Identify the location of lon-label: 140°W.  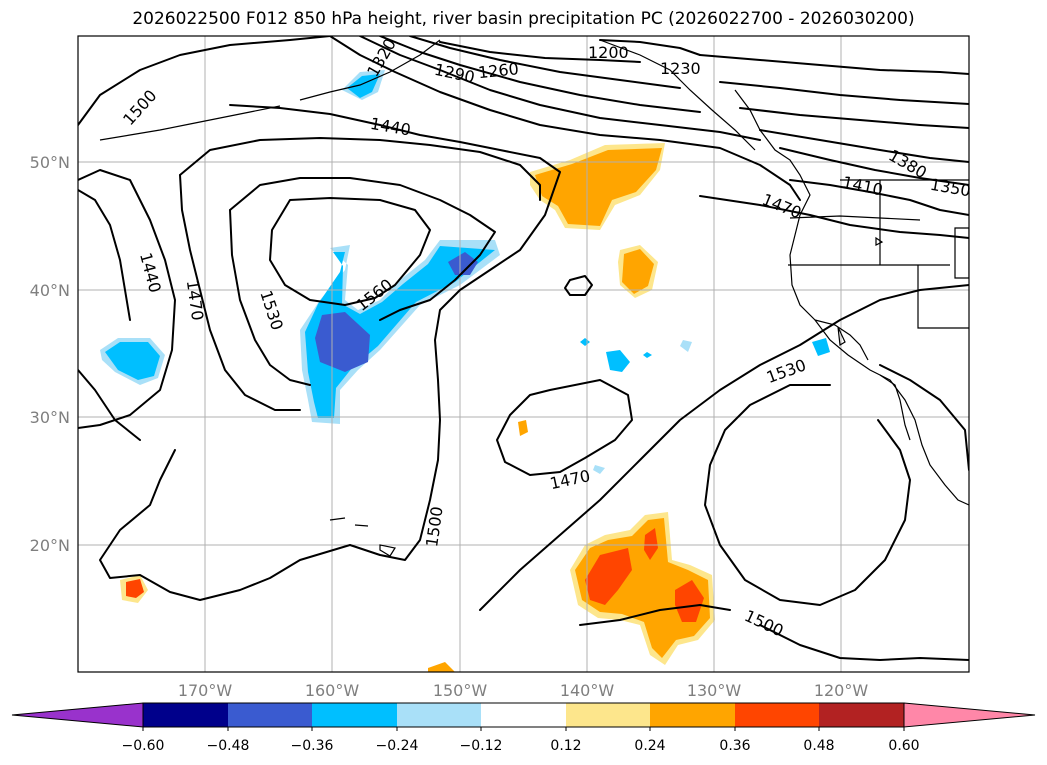
(587, 690).